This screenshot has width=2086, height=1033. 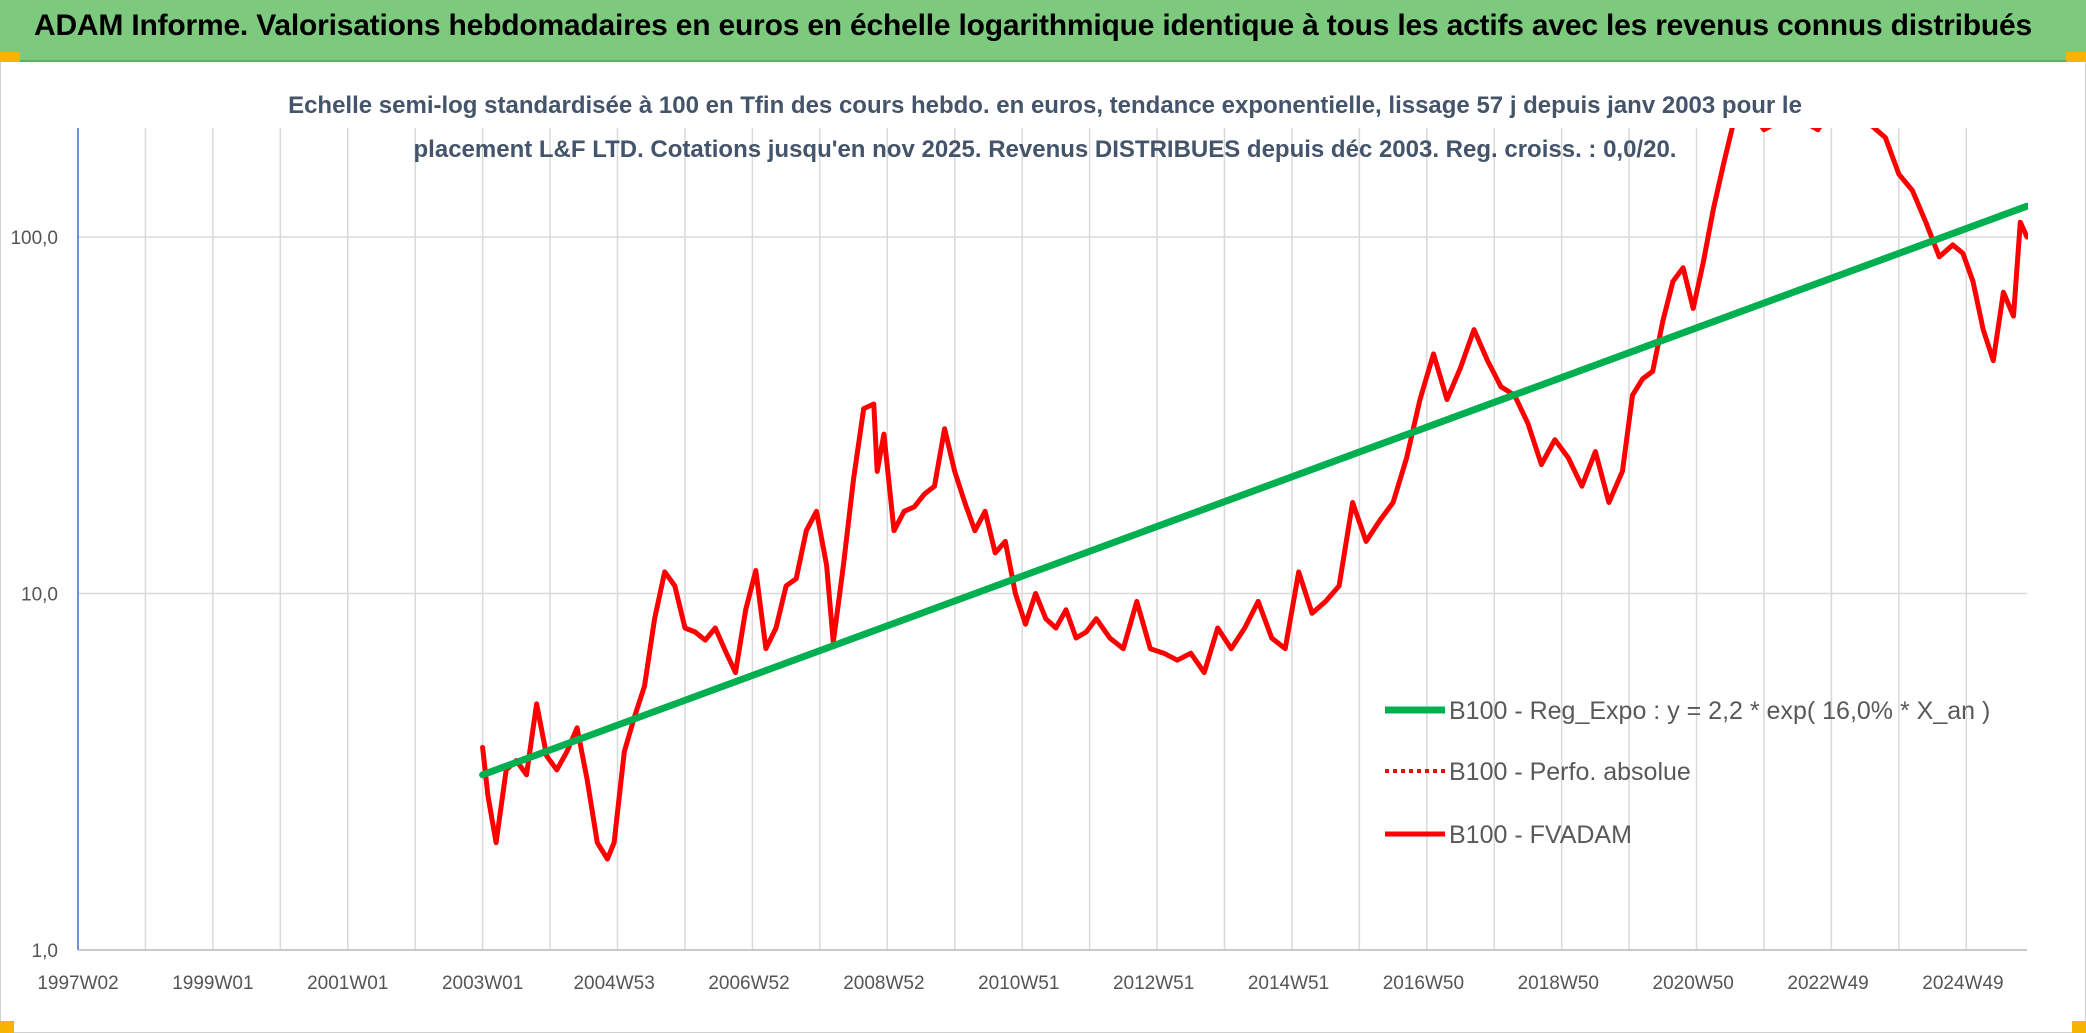 I want to click on y-tick-label: 1,0, so click(x=45, y=951).